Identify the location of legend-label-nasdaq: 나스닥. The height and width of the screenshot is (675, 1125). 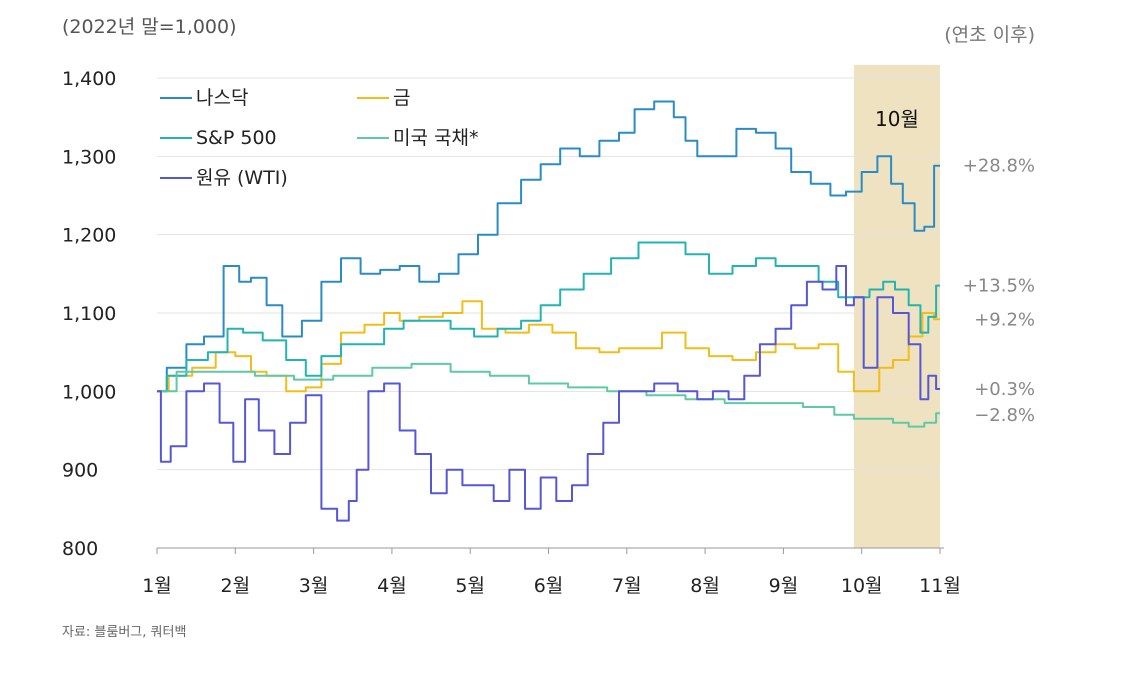
(222, 98).